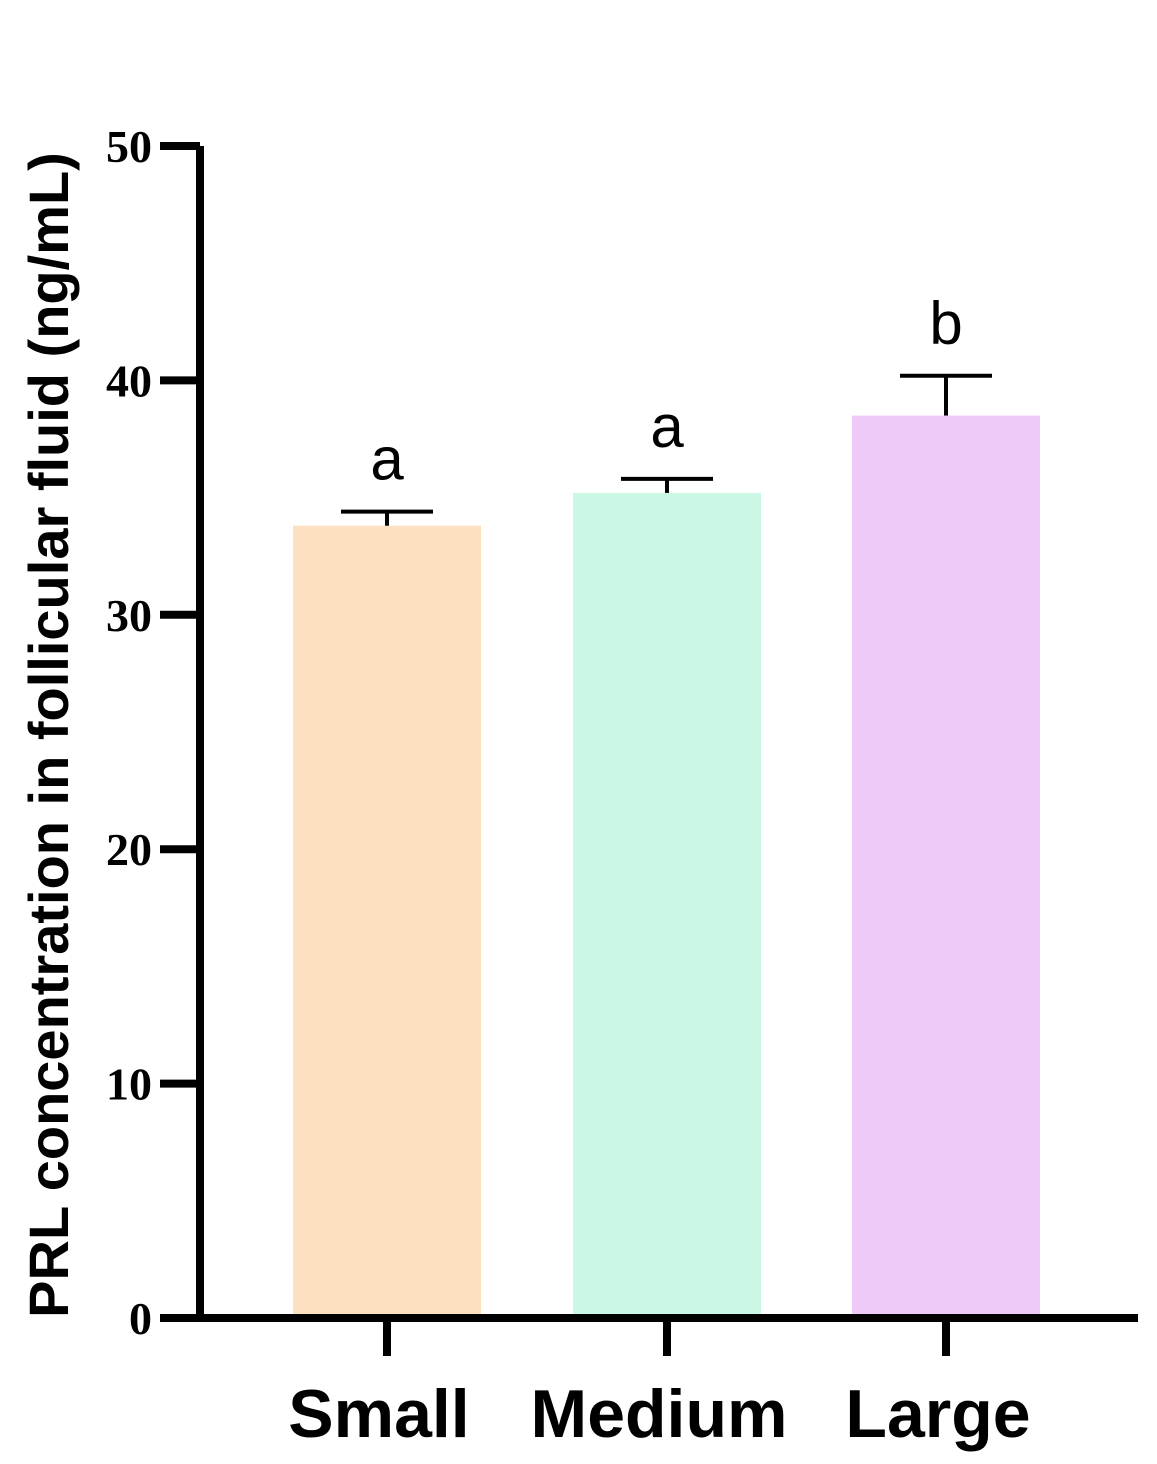  Describe the element at coordinates (667, 905) in the screenshot. I see `bar-medium` at that location.